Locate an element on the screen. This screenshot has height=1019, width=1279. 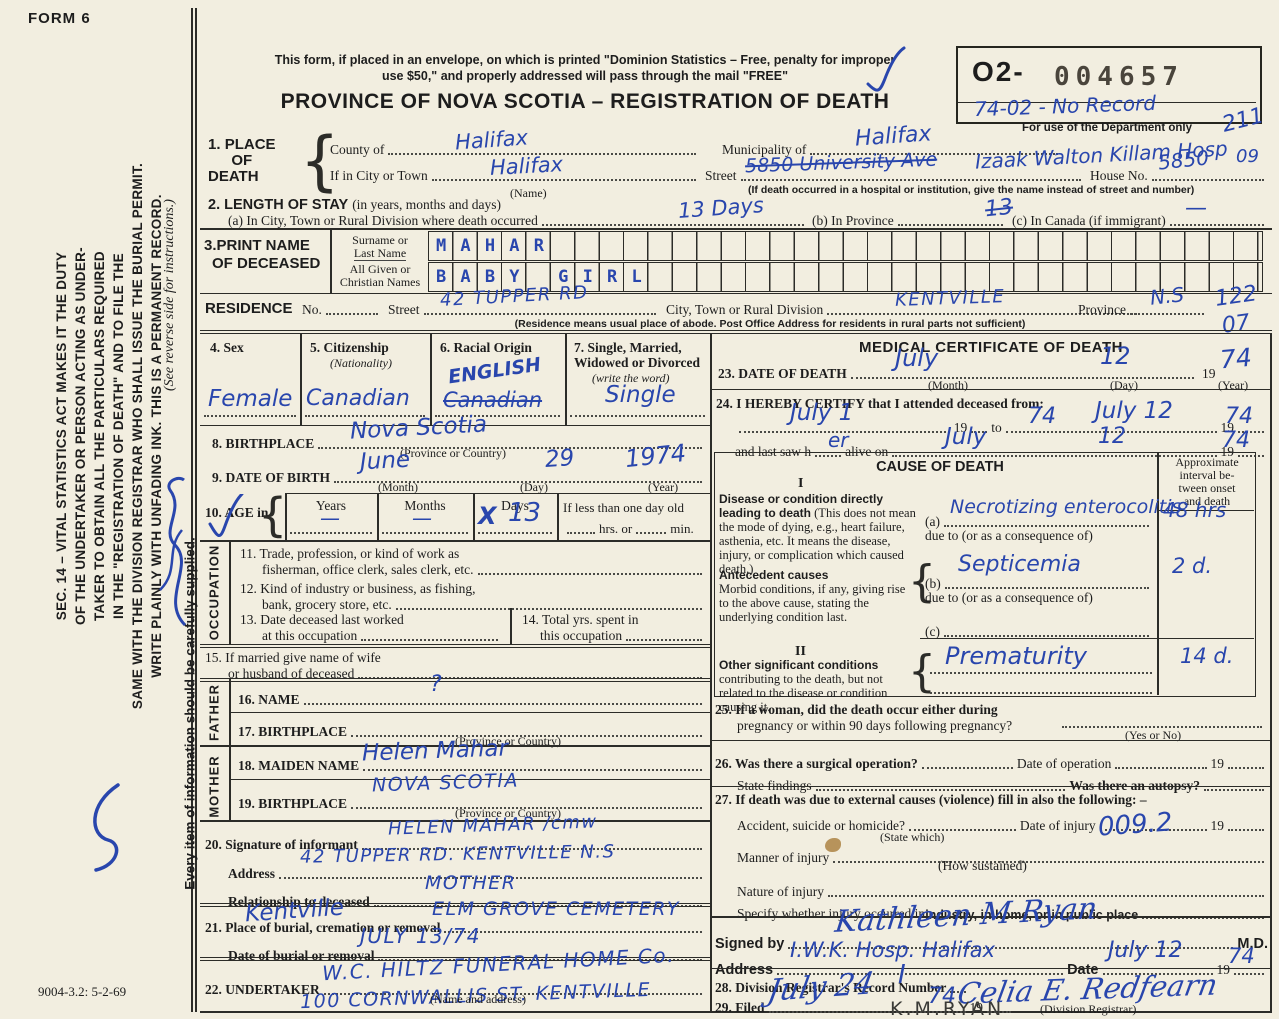
city-town-label: If in City or Town is located at coordinates (379, 175).